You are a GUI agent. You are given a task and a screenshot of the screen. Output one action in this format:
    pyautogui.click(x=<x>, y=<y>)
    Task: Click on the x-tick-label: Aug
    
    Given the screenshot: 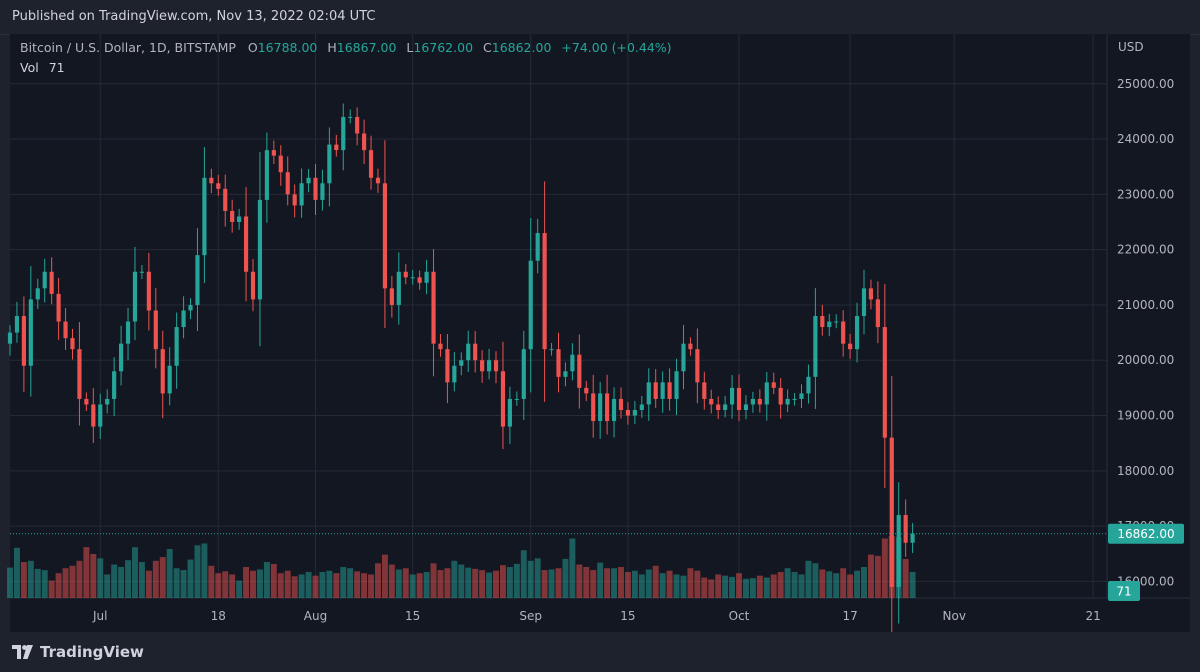 What is the action you would take?
    pyautogui.click(x=315, y=616)
    